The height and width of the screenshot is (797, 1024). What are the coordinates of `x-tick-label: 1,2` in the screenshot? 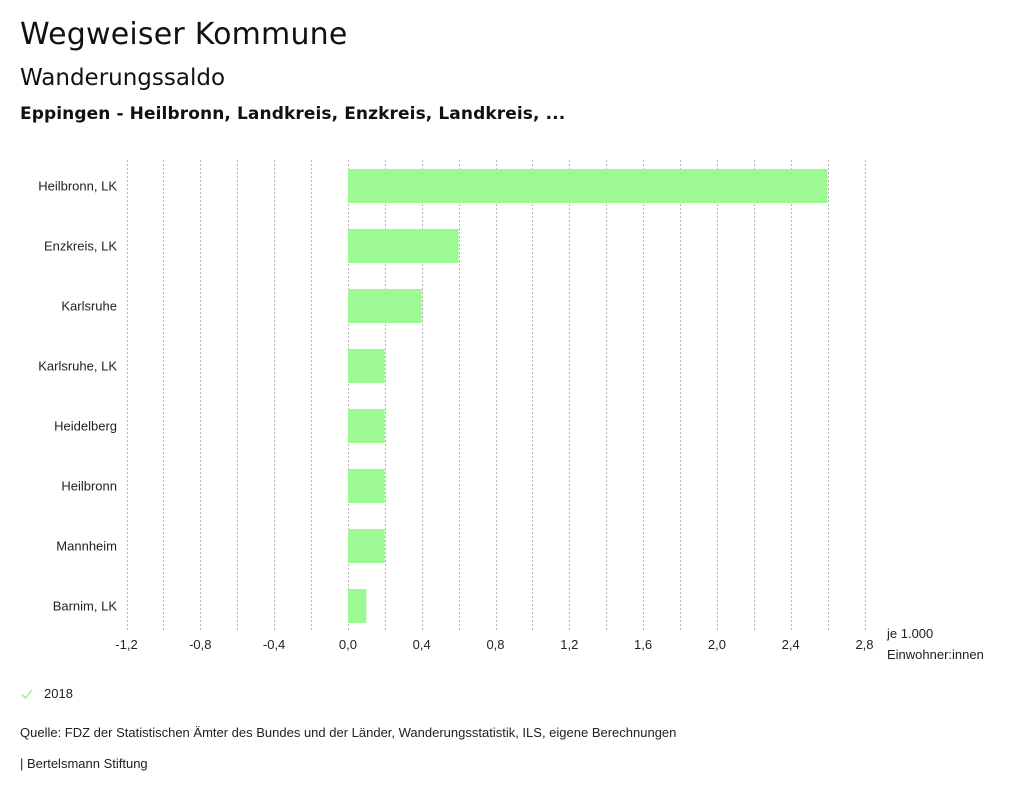 It's located at (569, 644).